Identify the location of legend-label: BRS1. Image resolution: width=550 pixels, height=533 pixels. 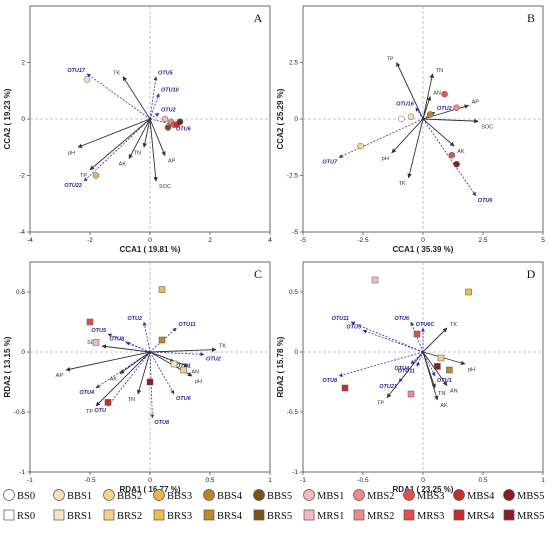
(79, 516).